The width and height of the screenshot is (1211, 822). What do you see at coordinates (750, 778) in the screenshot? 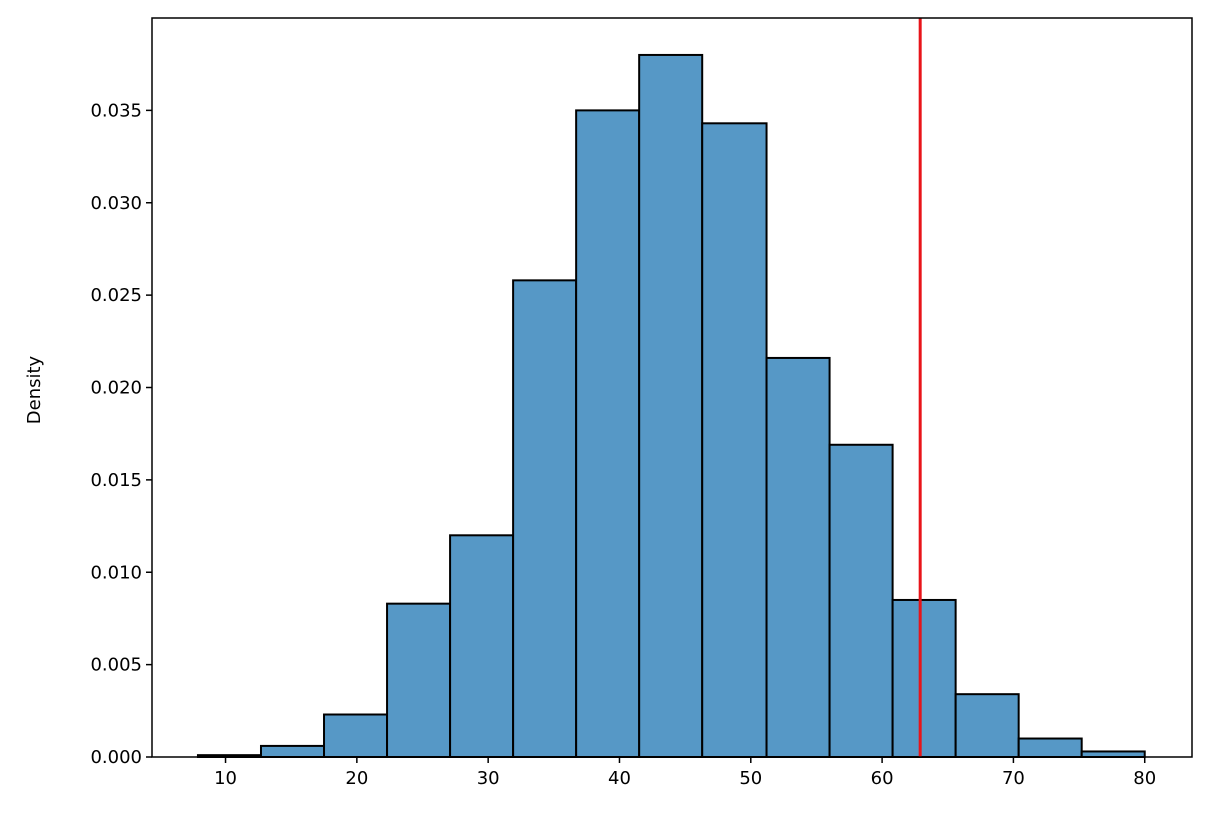
I see `x-tick-label: 50` at bounding box center [750, 778].